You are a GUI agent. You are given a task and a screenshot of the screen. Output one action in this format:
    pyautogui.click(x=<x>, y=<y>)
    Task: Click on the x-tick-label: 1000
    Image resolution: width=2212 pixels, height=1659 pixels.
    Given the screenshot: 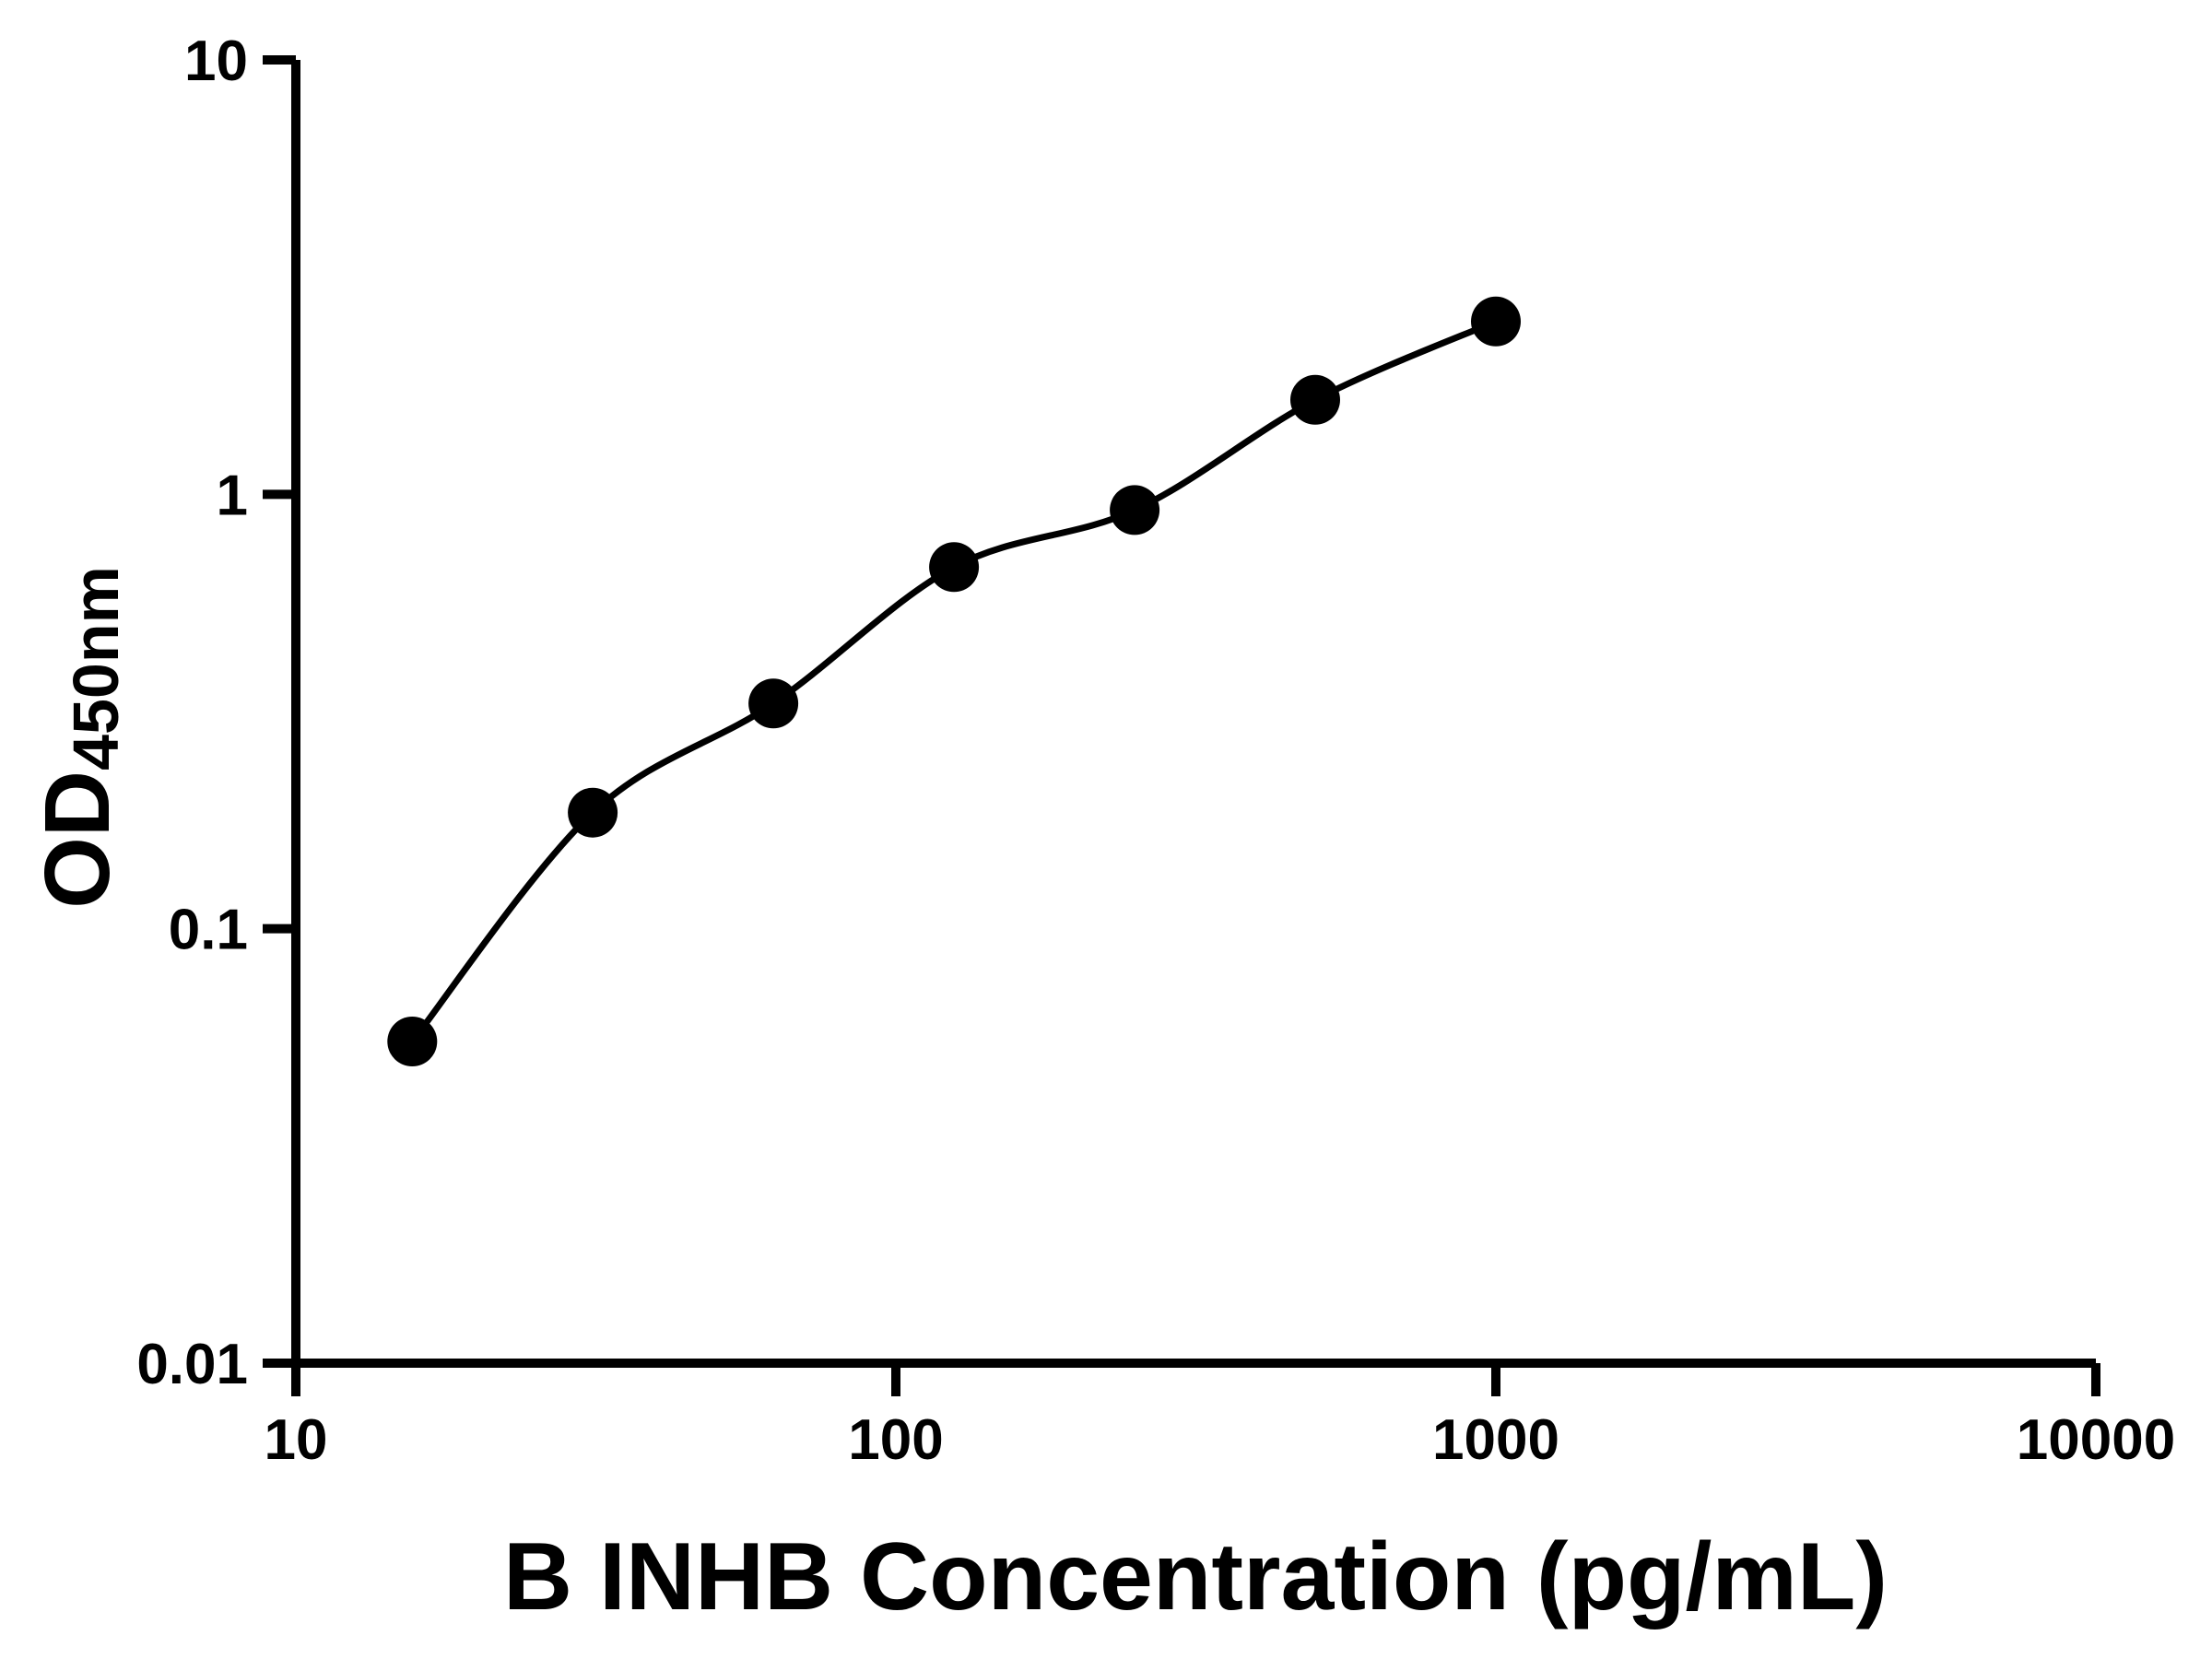 What is the action you would take?
    pyautogui.click(x=1495, y=1440)
    